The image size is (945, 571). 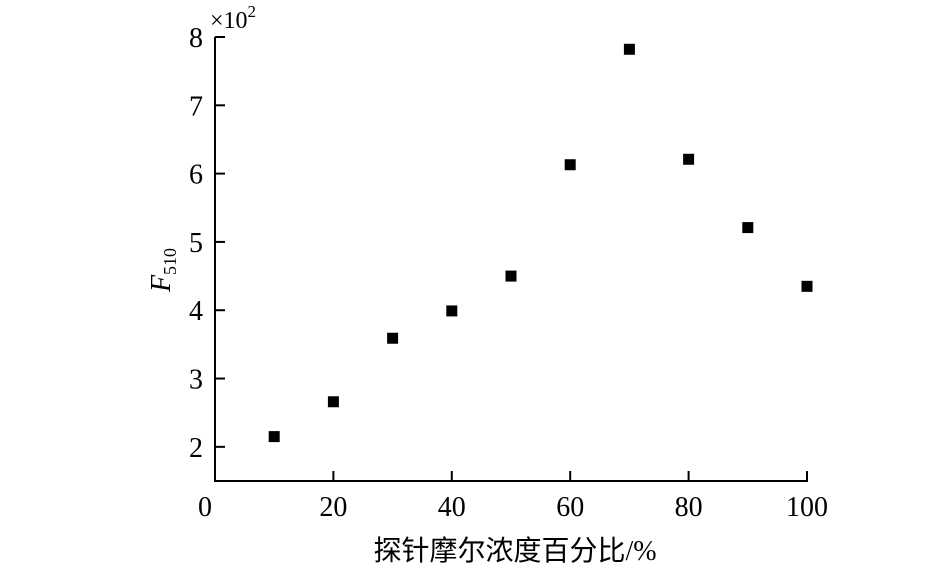 What do you see at coordinates (196, 243) in the screenshot?
I see `y-tick-label: 5` at bounding box center [196, 243].